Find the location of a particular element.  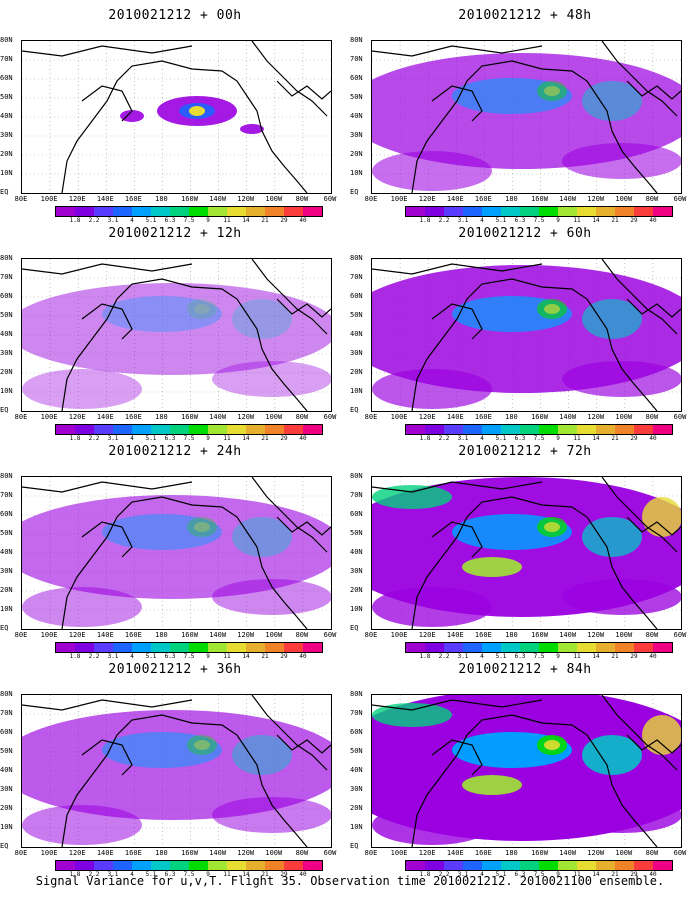

colorbar-label: 7.5 is located at coordinates (189, 656).